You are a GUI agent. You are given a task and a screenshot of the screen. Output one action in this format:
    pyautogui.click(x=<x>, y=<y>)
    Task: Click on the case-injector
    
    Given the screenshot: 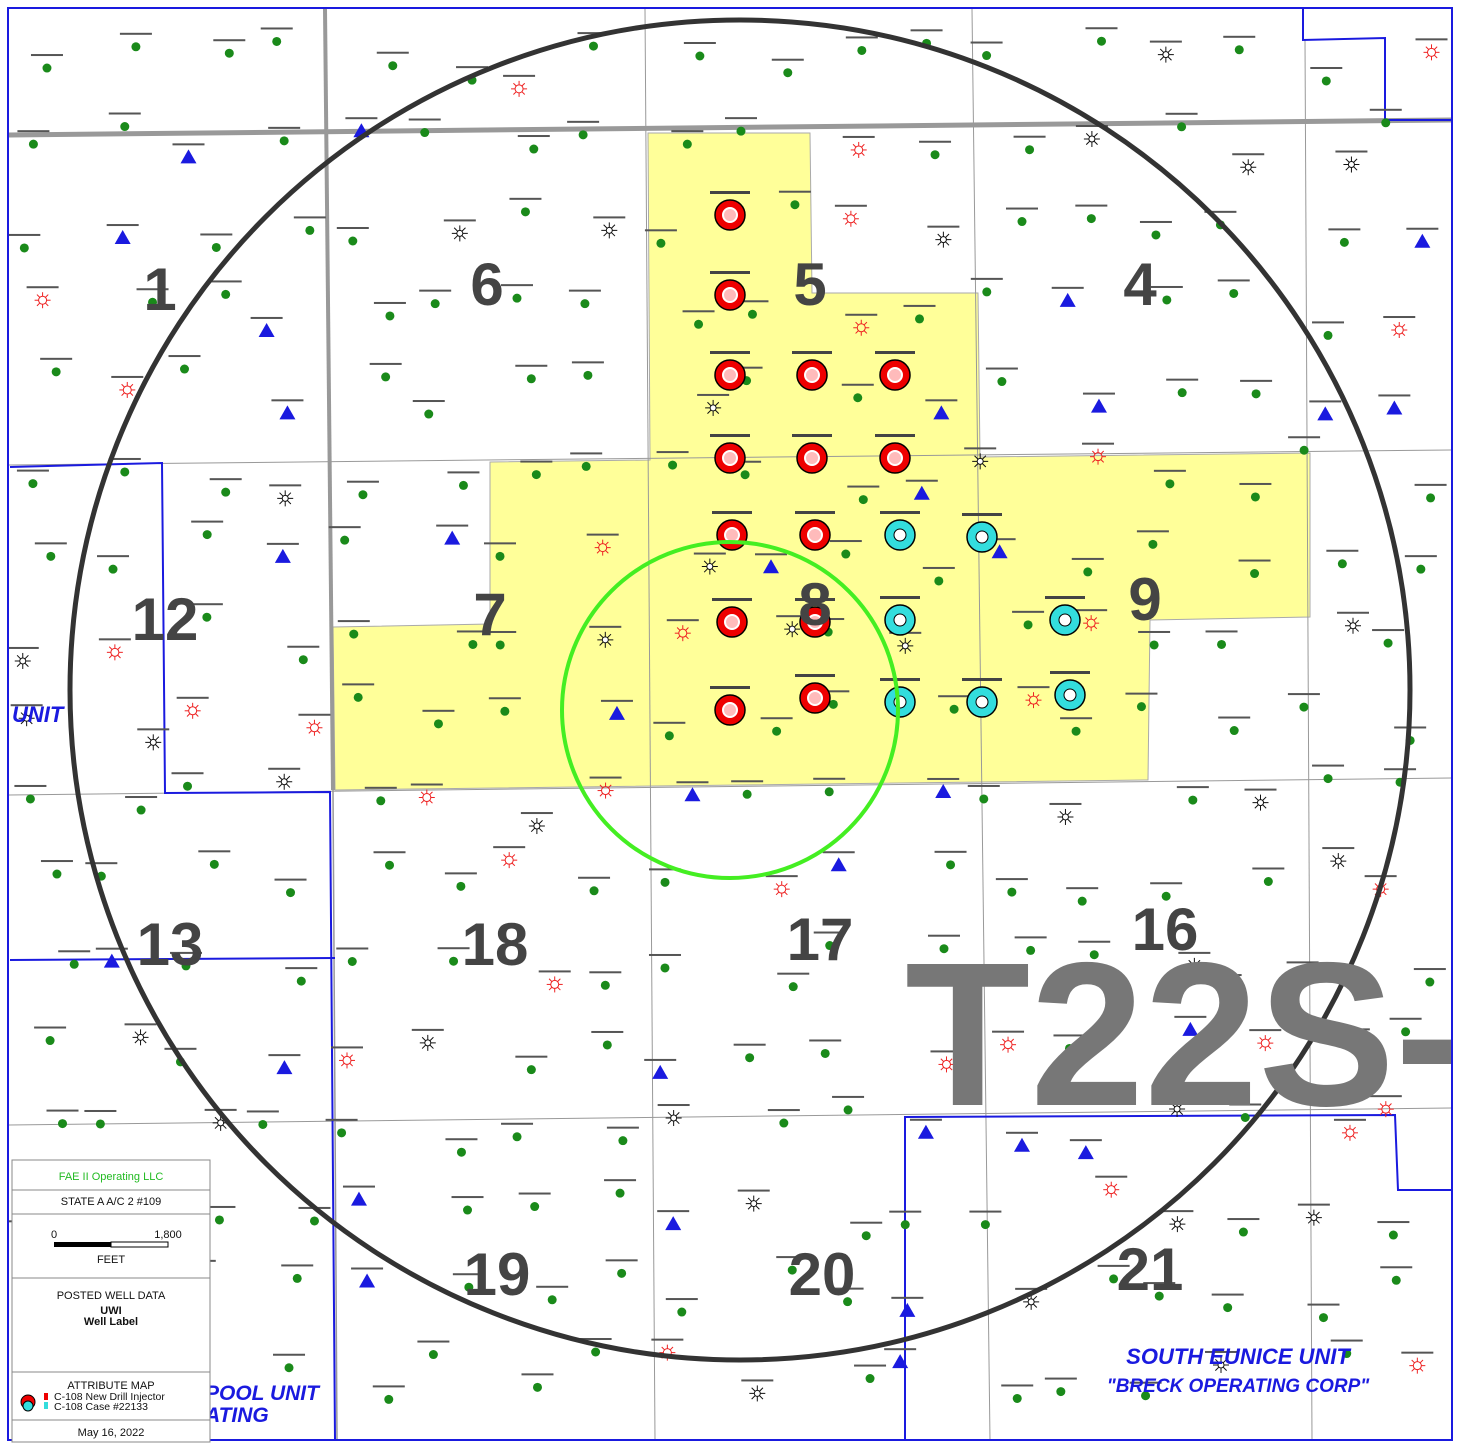 What is the action you would take?
    pyautogui.click(x=900, y=616)
    